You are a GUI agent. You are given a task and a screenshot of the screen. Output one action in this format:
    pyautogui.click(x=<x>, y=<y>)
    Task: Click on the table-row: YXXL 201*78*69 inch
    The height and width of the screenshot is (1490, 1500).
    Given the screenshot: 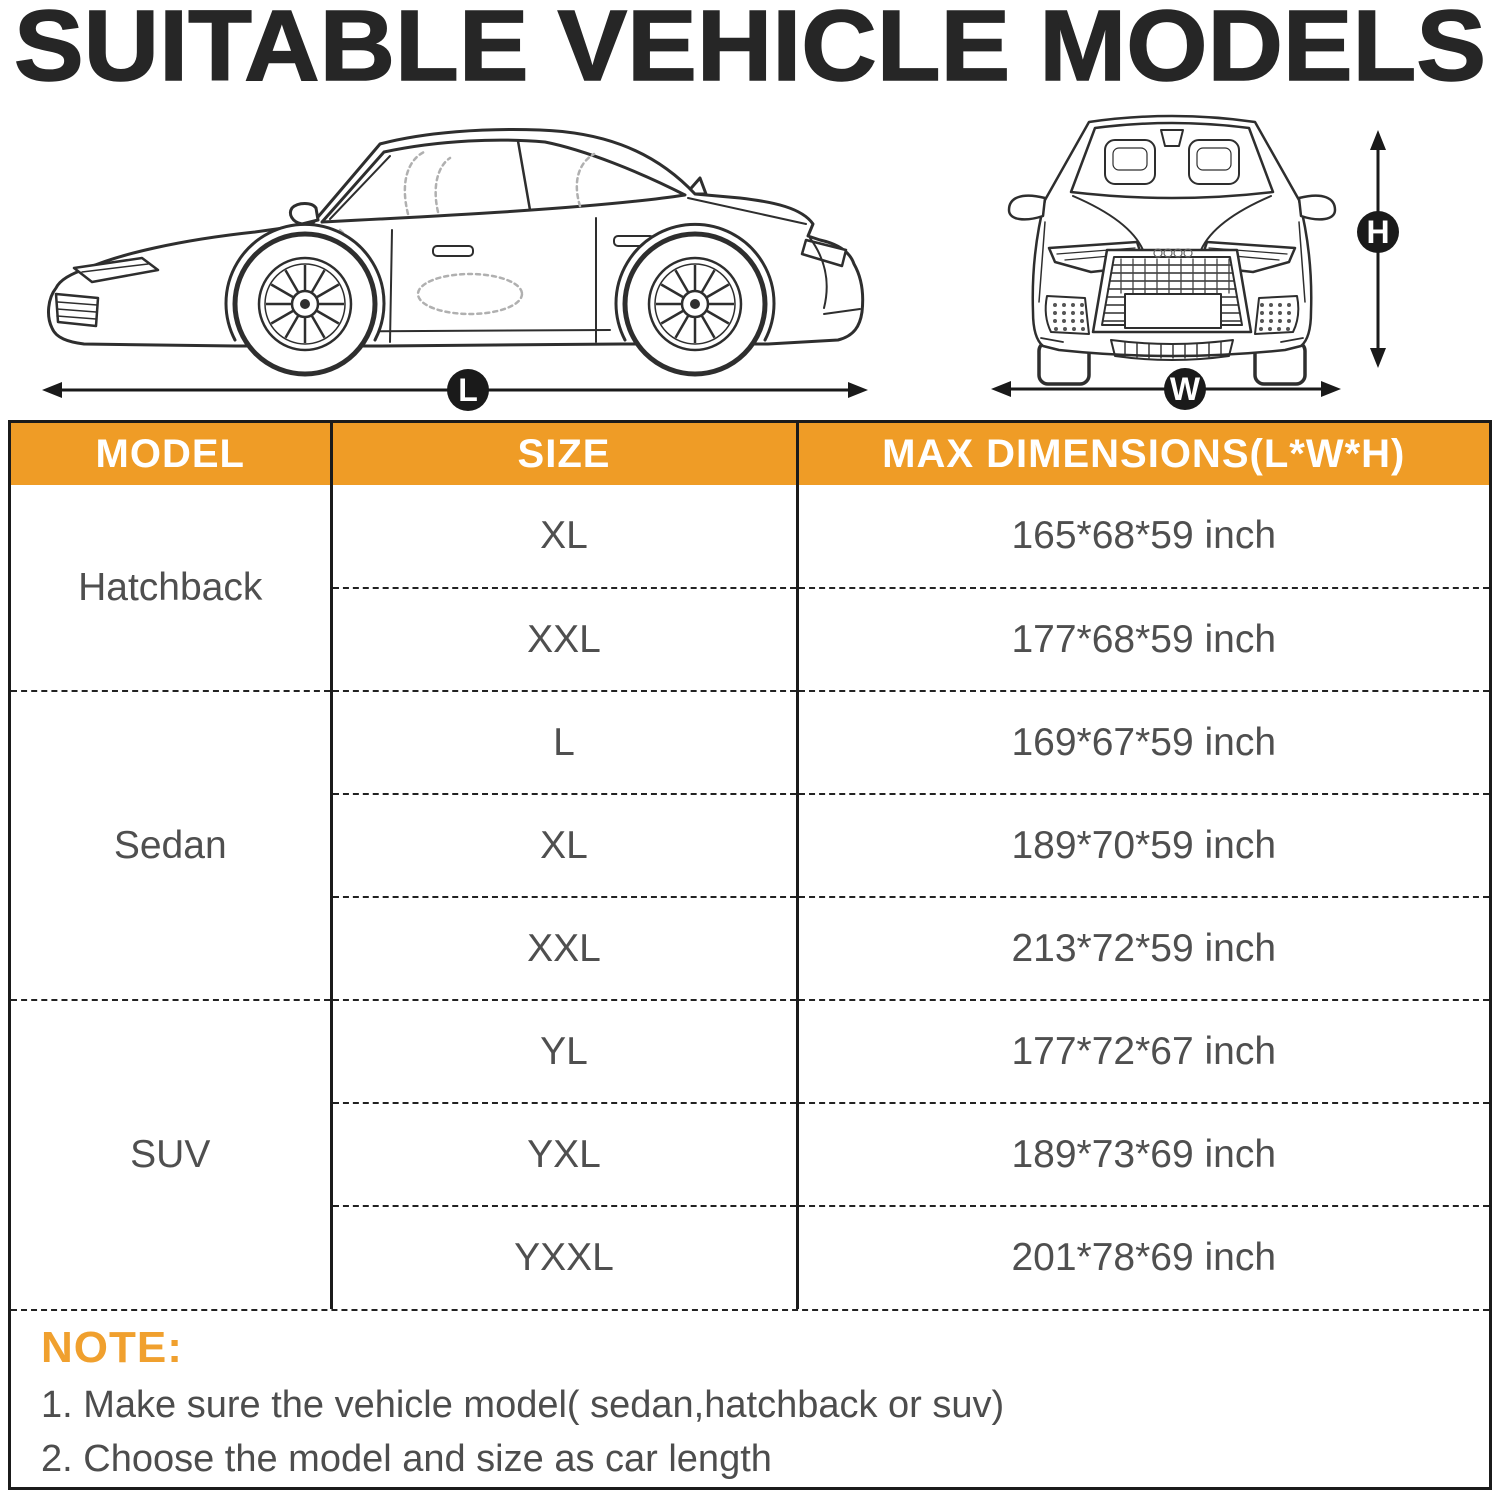 What is the action you would take?
    pyautogui.click(x=750, y=1257)
    